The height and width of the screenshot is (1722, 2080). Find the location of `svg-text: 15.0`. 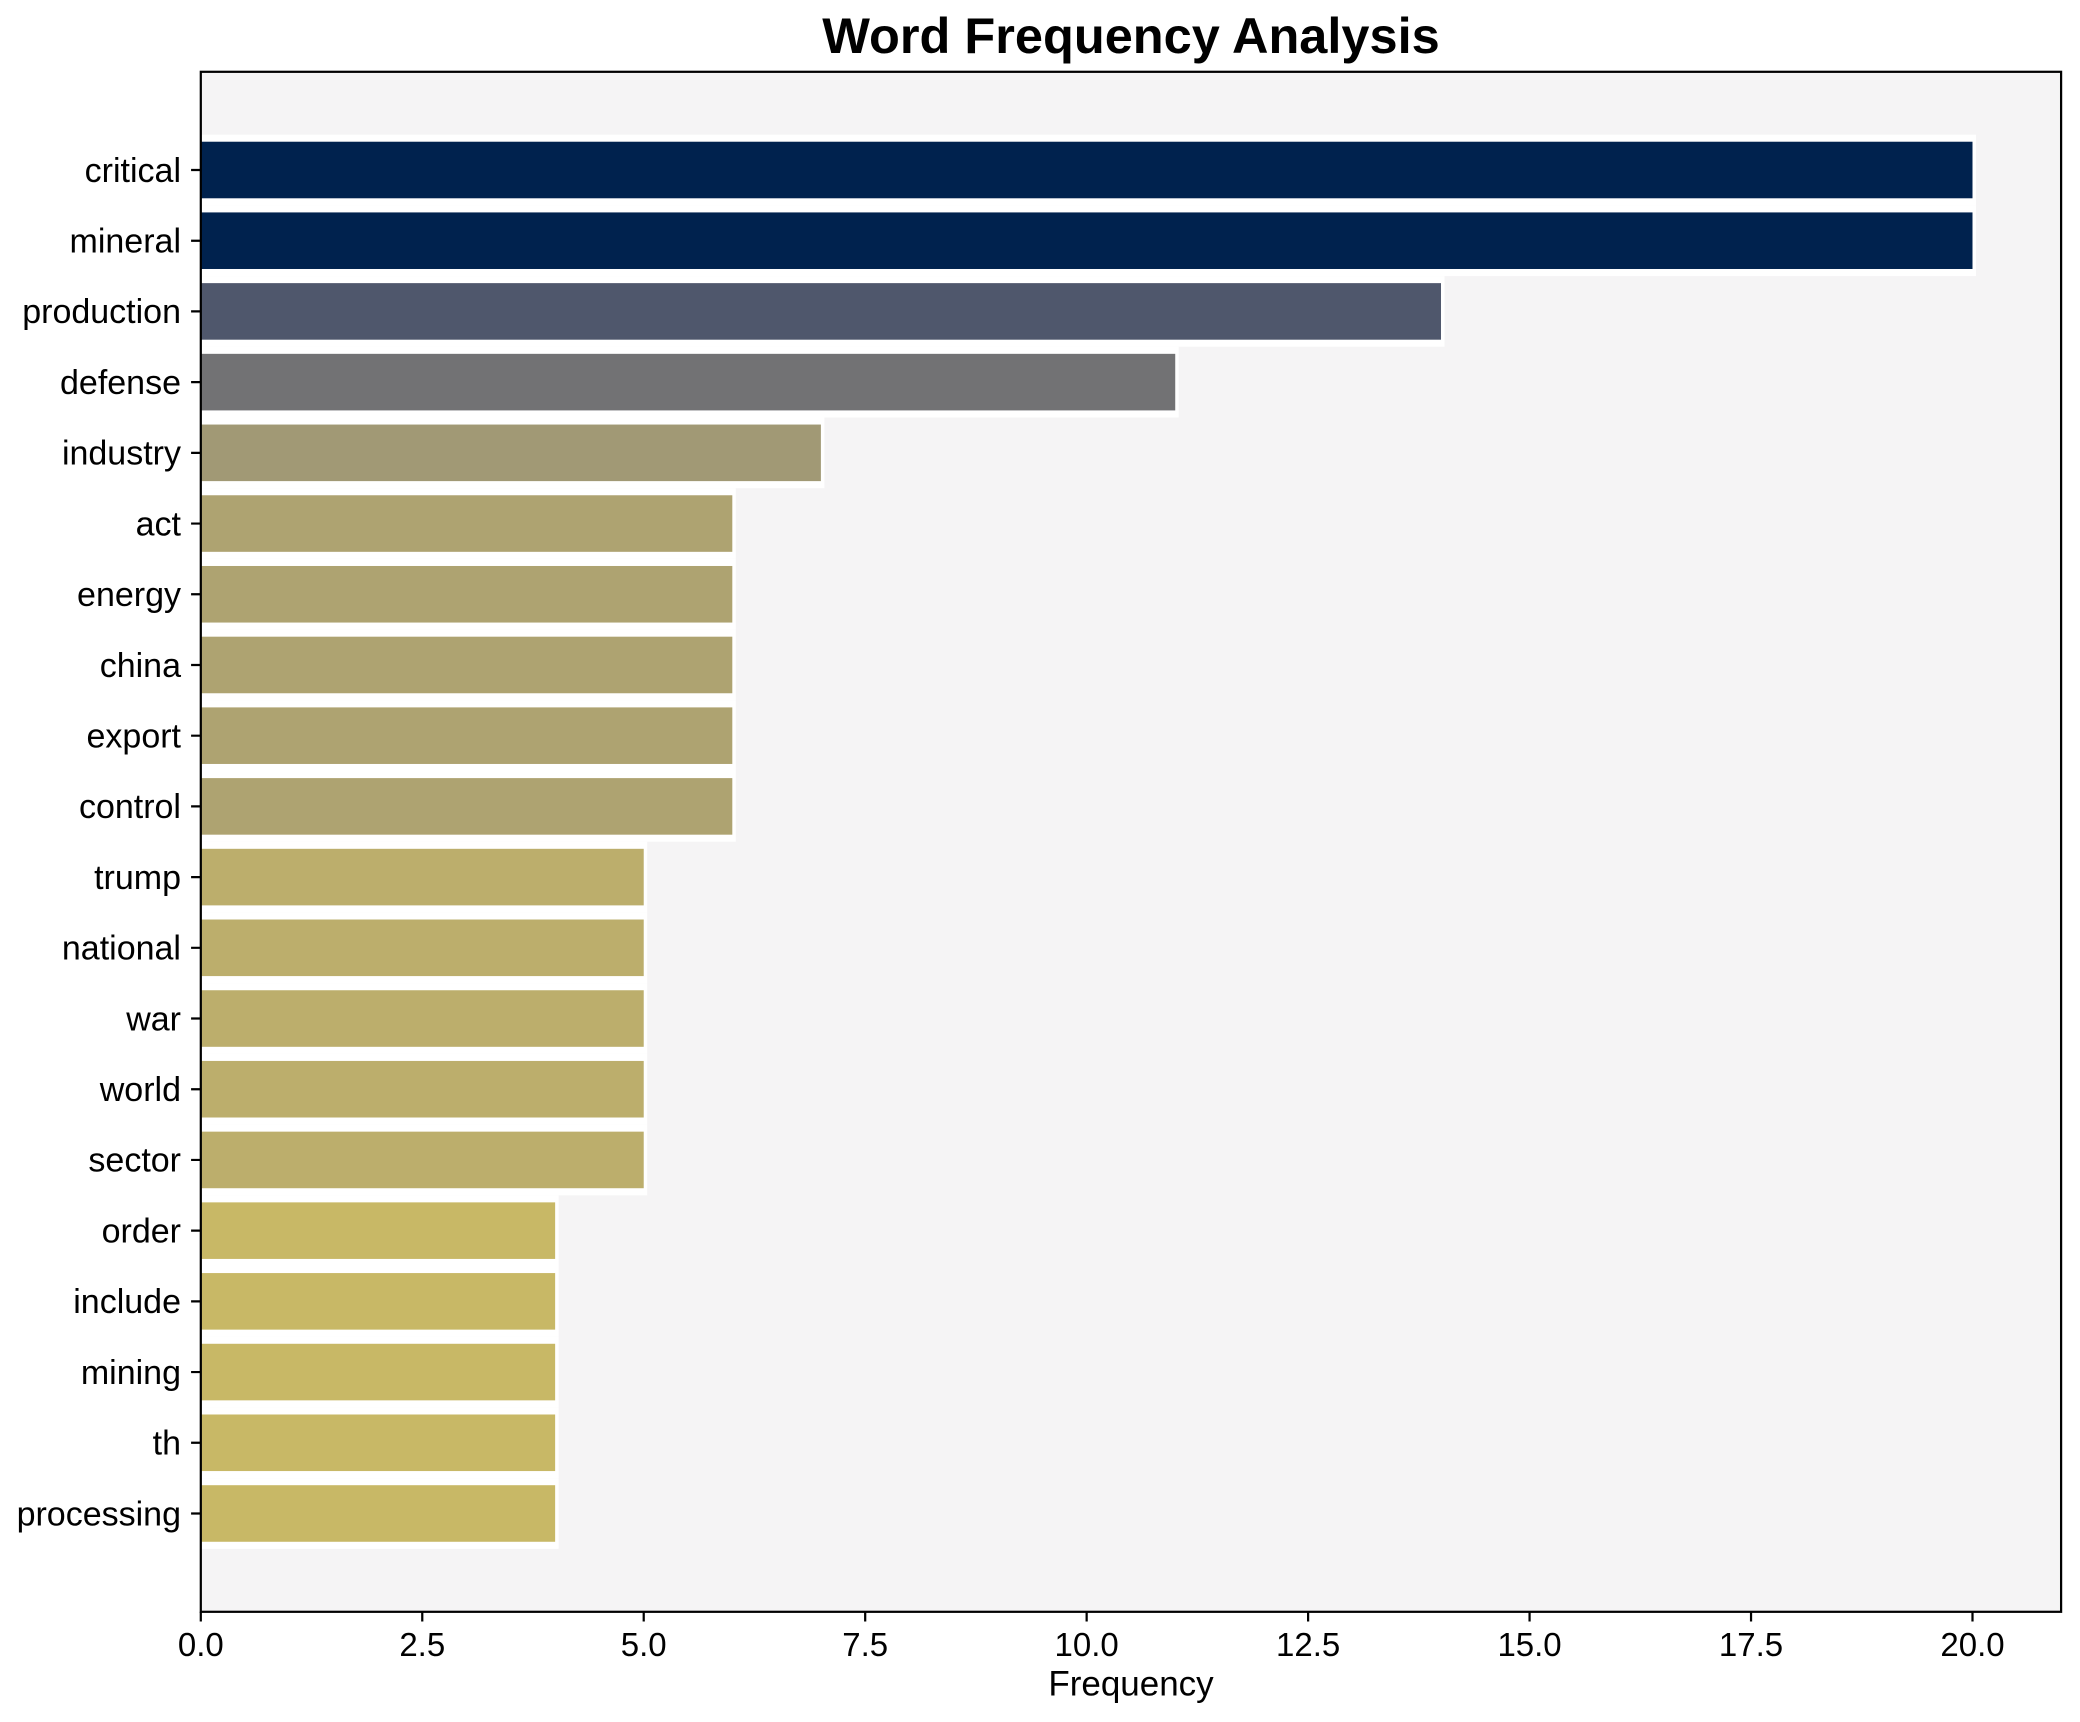

svg-text: 15.0 is located at coordinates (1529, 1644).